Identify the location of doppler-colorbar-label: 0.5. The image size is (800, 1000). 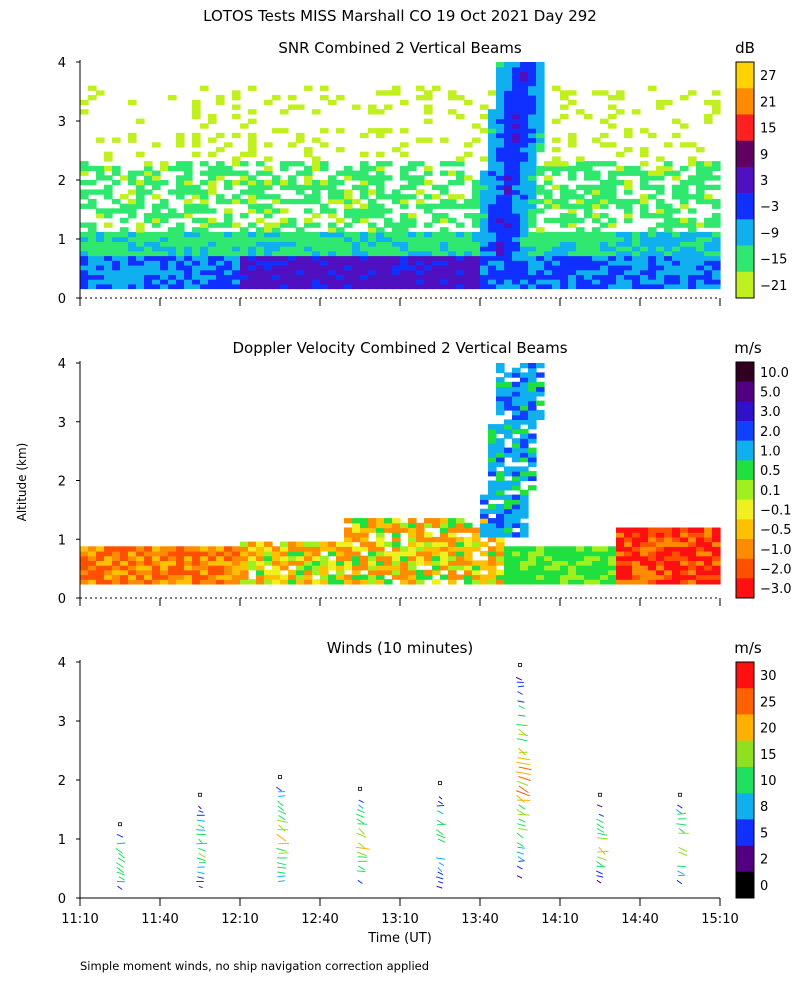
(770, 471).